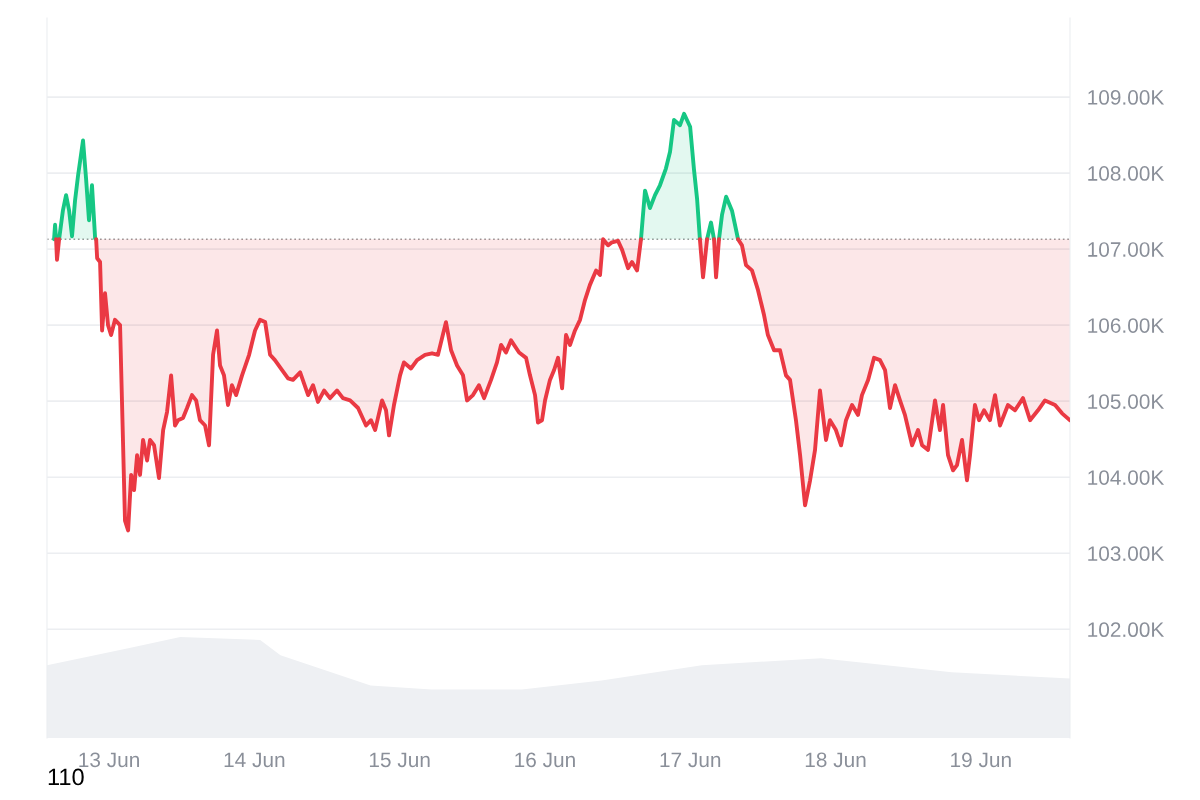  I want to click on y-tick-label: 105.00K, so click(1126, 401).